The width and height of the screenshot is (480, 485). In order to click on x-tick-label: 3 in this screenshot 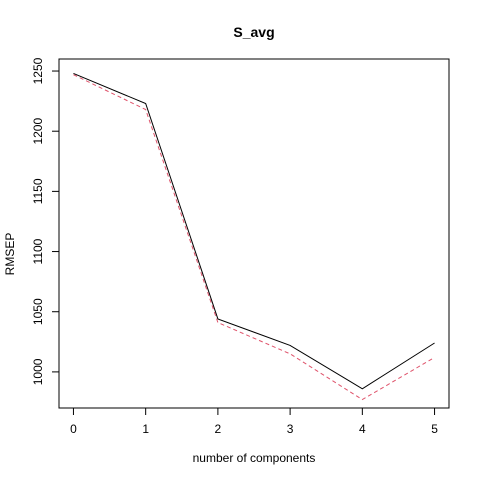, I will do `click(290, 429)`.